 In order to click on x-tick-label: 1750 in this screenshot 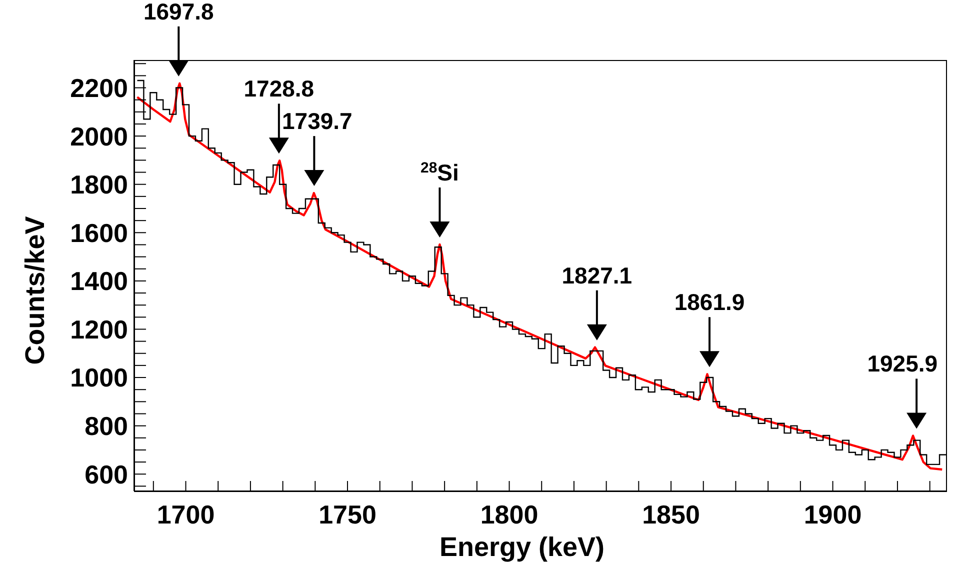, I will do `click(347, 514)`.